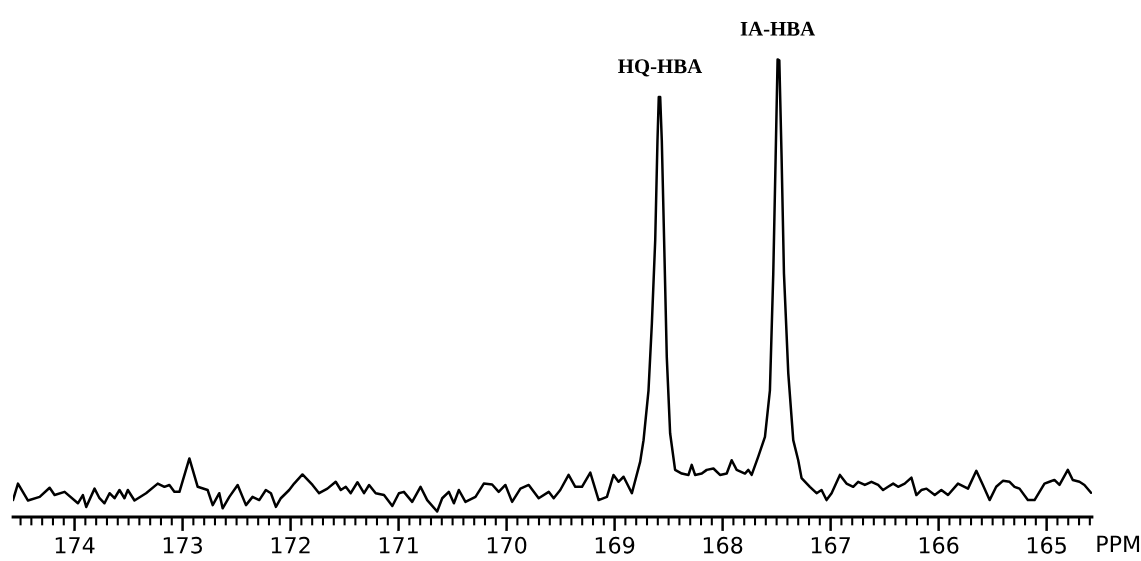 The width and height of the screenshot is (1141, 561). Describe the element at coordinates (660, 68) in the screenshot. I see `annotation: HQ-HBA` at that location.